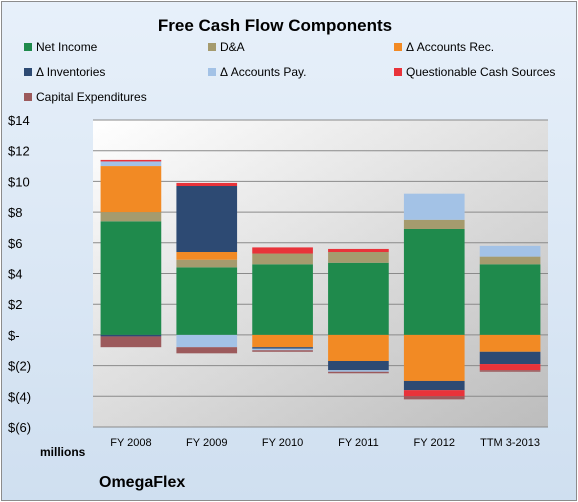  Describe the element at coordinates (19, 151) in the screenshot. I see `y-tick-label: $12` at that location.